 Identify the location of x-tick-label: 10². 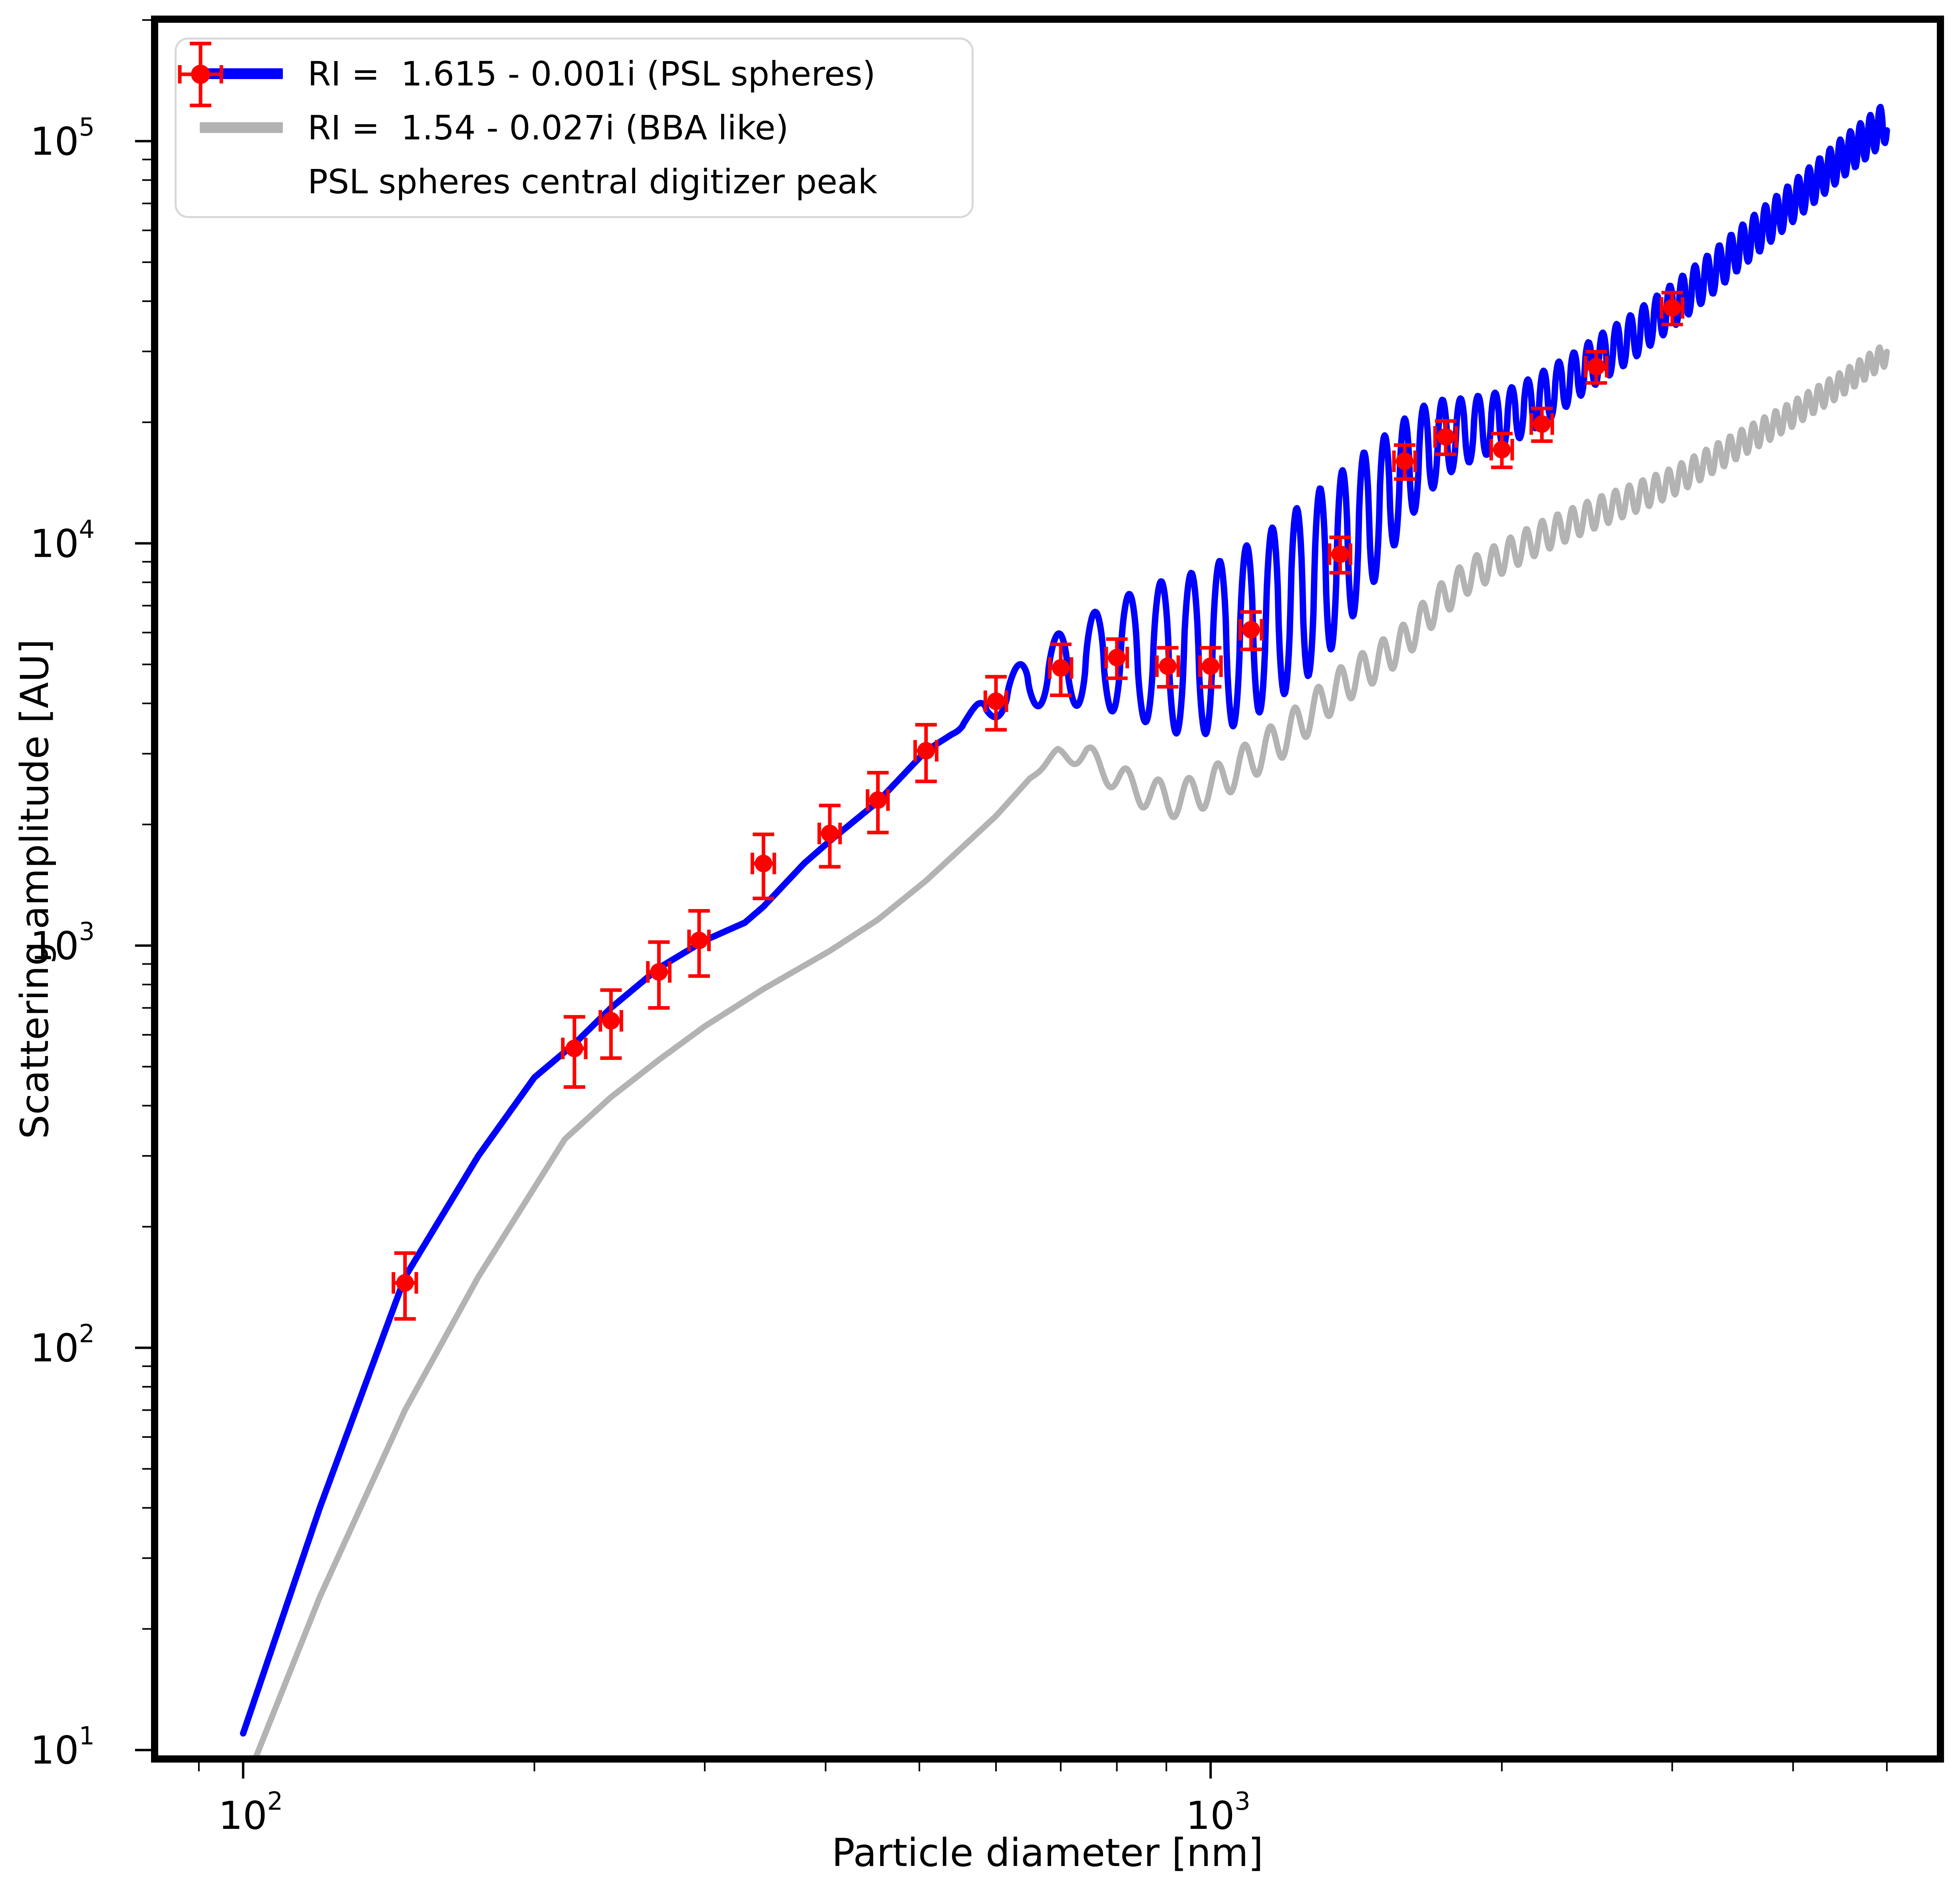
(251, 1812).